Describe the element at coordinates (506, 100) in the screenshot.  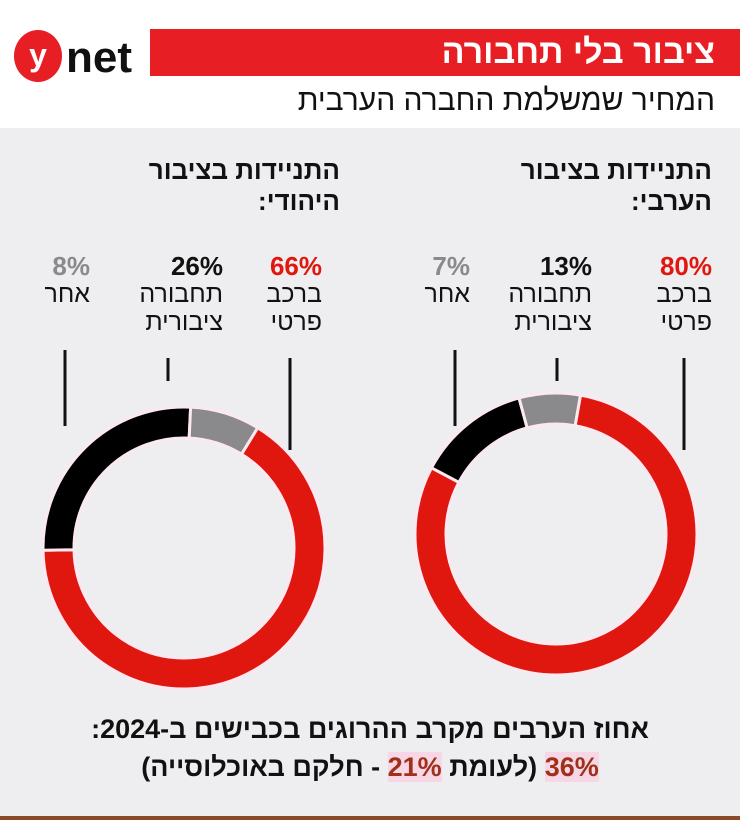
I see `subtitle: המחיר שמשלמת החברה הערבית` at that location.